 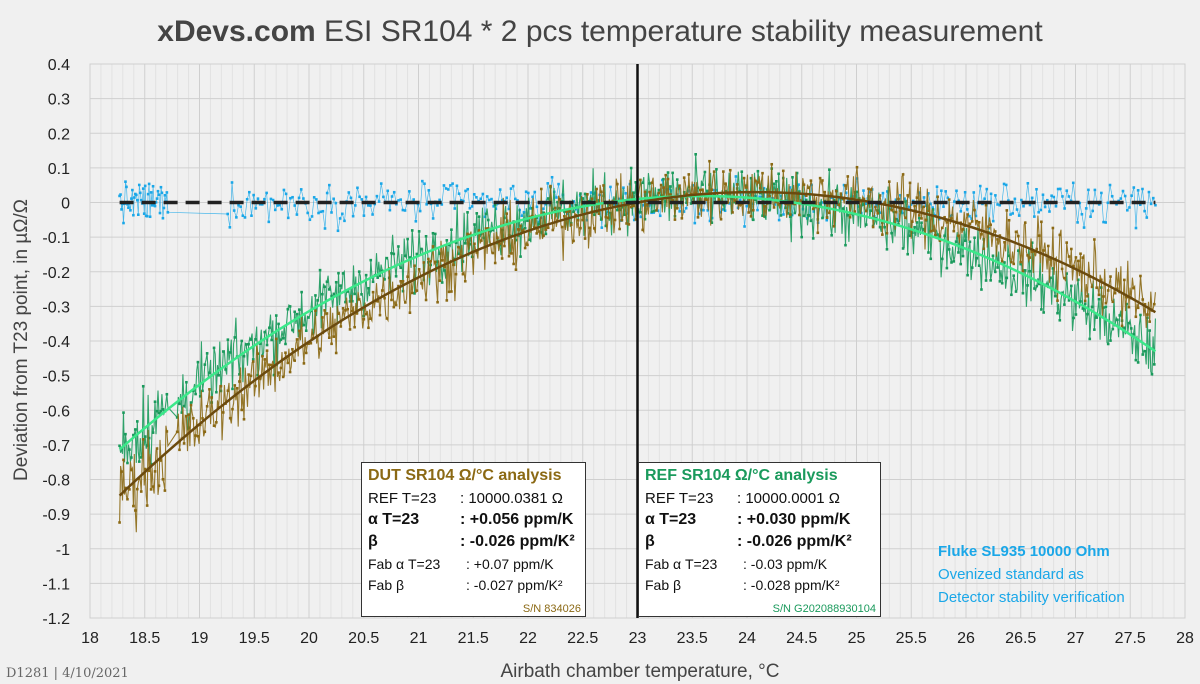 I want to click on ref-fab-beta-val: : -0.028 ppm/K², so click(x=791, y=584).